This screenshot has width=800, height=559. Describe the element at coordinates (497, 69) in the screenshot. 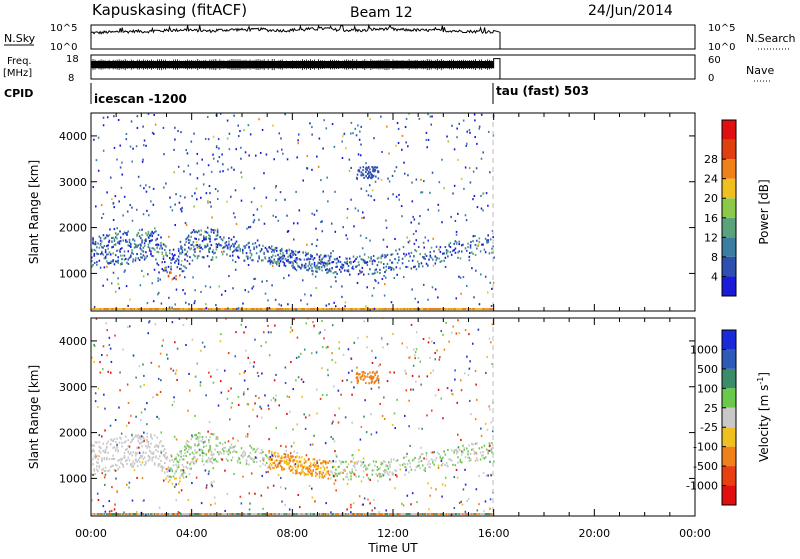

I see `nave-step-line` at that location.